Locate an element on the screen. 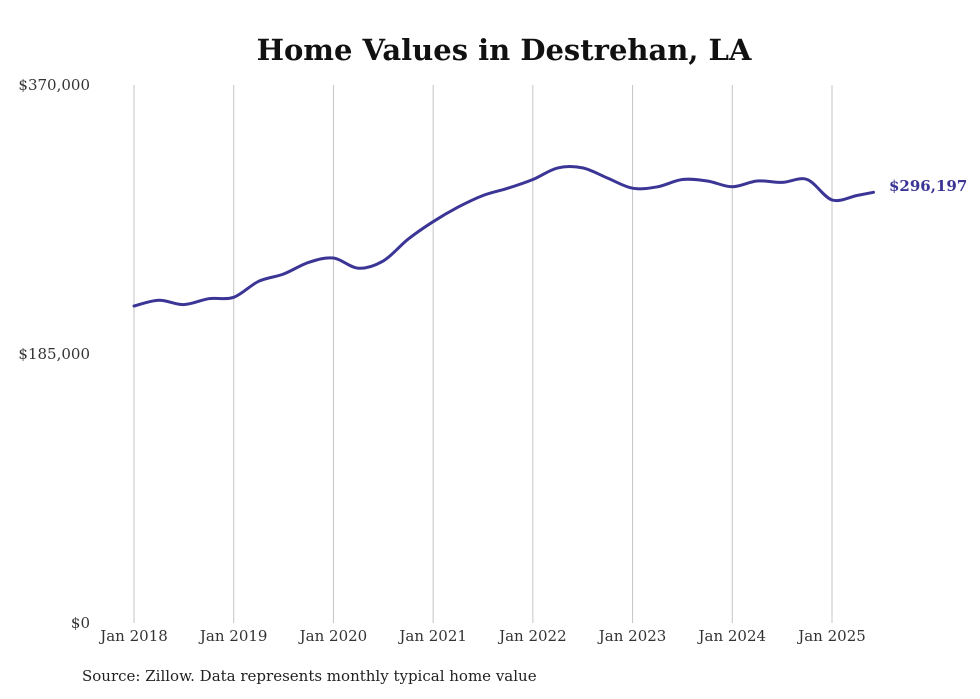 The image size is (980, 699). x-tick-label: Jan 2020 is located at coordinates (333, 636).